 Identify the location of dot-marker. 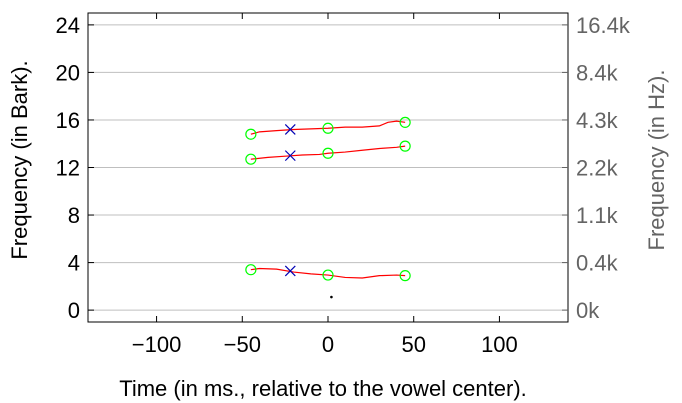
(331, 297).